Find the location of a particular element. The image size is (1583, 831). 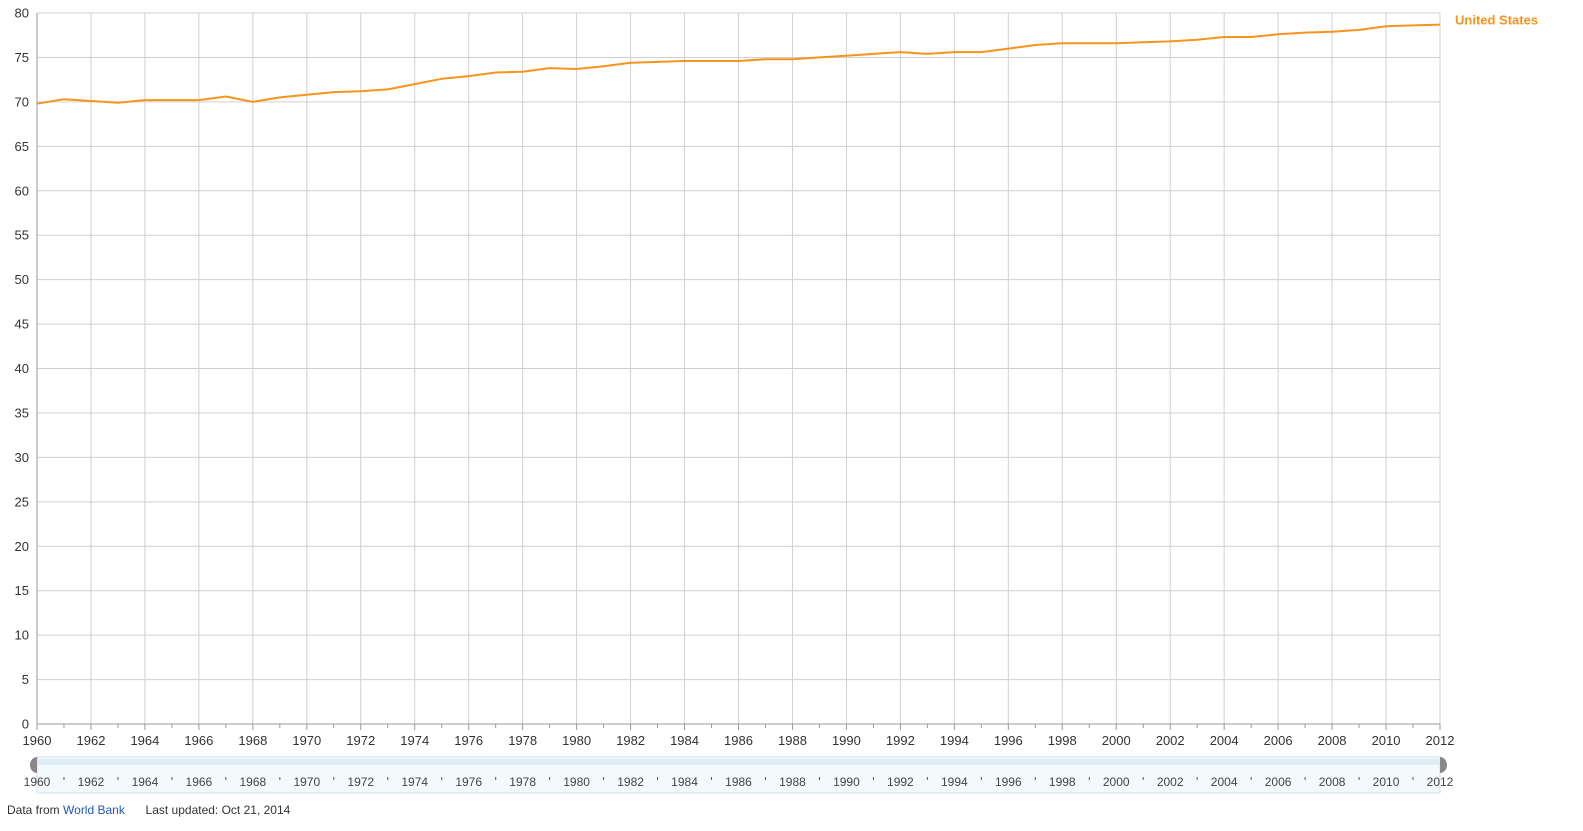

series-line-united-states is located at coordinates (738, 64).